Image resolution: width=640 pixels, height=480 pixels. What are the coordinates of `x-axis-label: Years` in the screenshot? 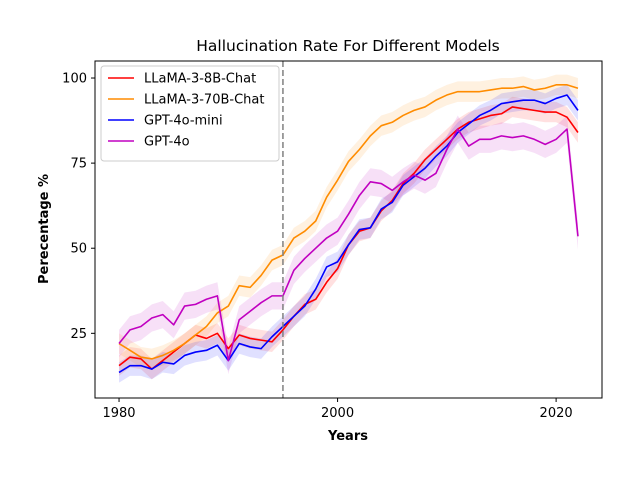 It's located at (347, 436).